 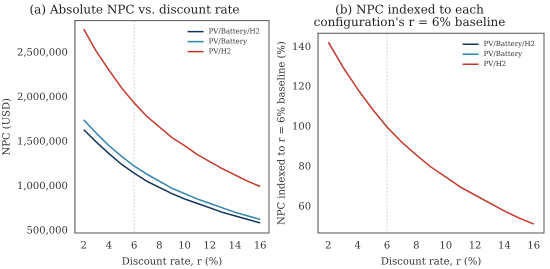 I want to click on y-tick-label: 2,500,000, so click(x=42, y=53).